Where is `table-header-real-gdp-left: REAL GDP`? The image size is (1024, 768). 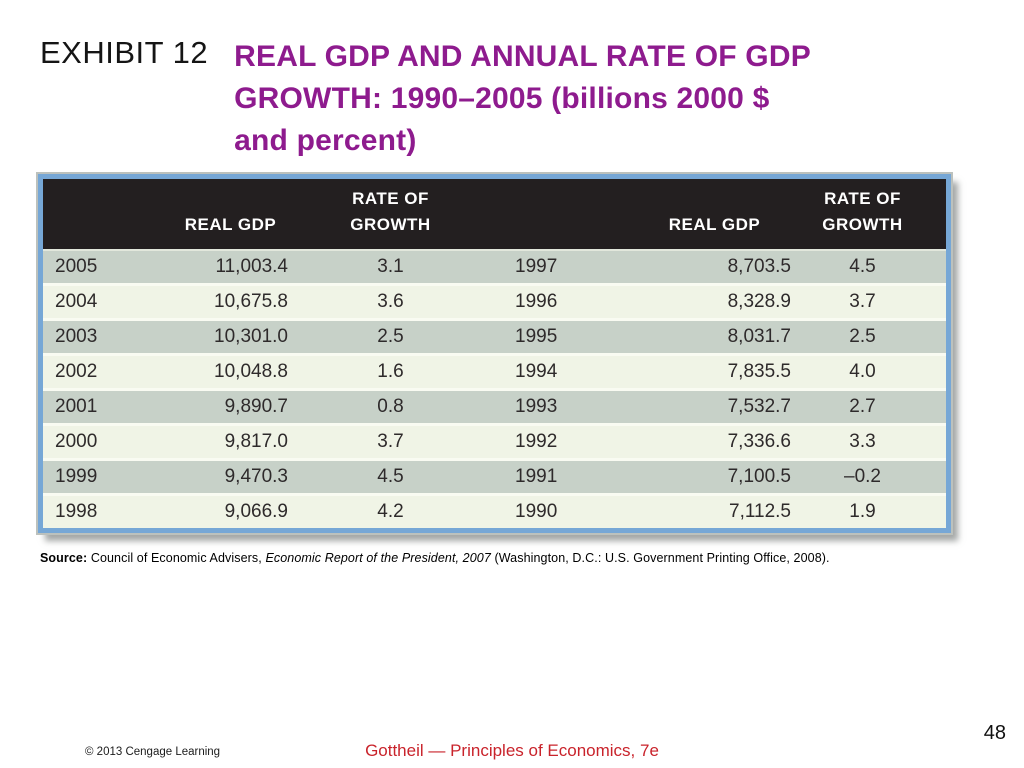
table-header-real-gdp-left: REAL GDP is located at coordinates (230, 214).